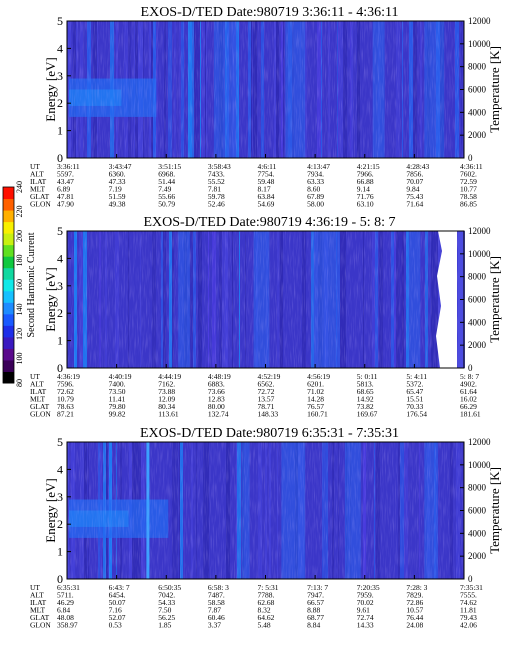  Describe the element at coordinates (365, 384) in the screenshot. I see `table-cell: 5813.` at that location.